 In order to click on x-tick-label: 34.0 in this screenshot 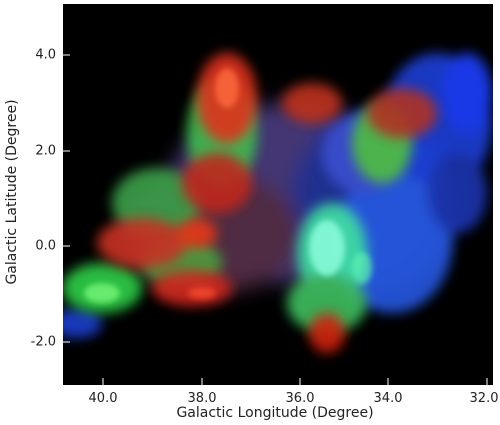, I will do `click(388, 398)`.